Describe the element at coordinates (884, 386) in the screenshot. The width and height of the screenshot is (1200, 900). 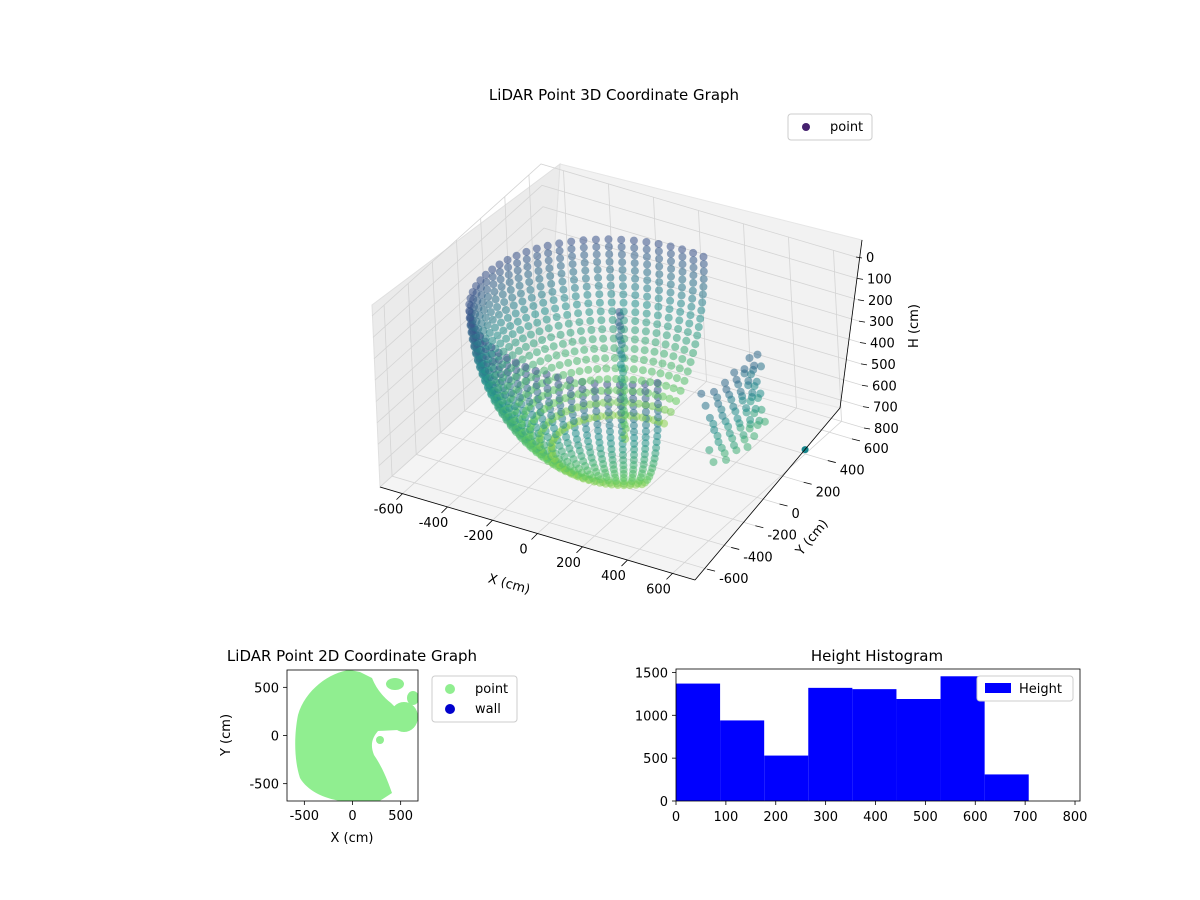
I see `z-tick-label: 600` at that location.